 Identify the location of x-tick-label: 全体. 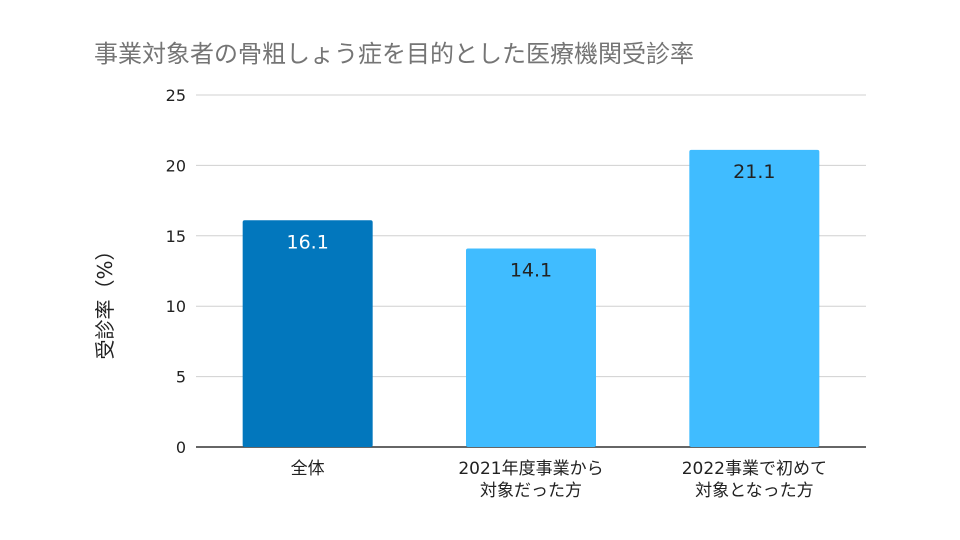
(308, 469).